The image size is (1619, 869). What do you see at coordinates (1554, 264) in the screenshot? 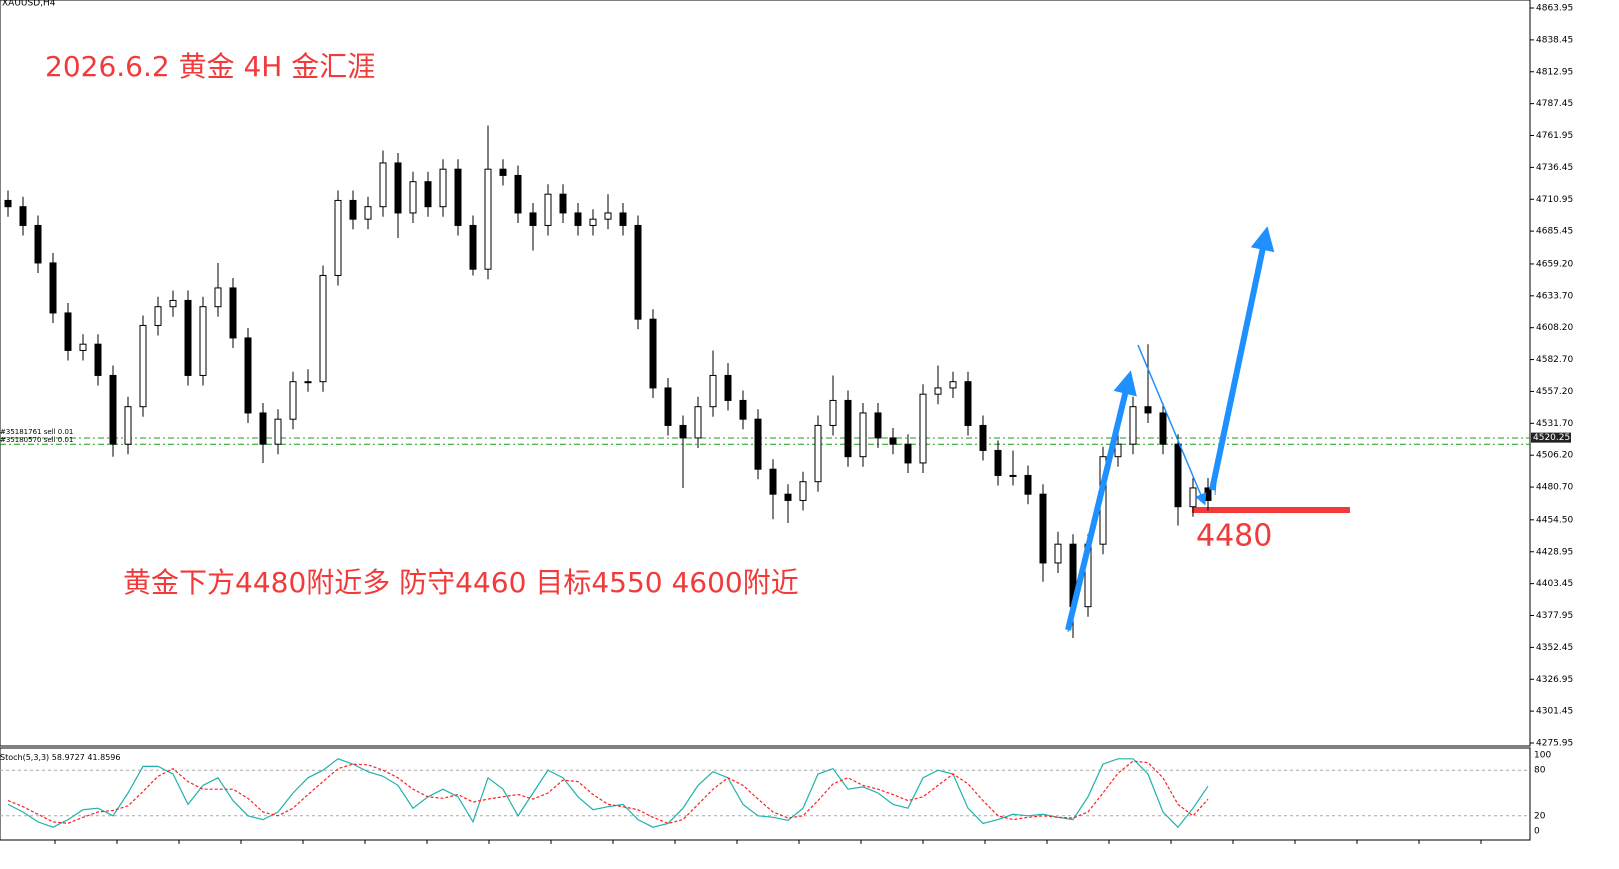
I see `y-tick-label: 4659.20` at bounding box center [1554, 264].